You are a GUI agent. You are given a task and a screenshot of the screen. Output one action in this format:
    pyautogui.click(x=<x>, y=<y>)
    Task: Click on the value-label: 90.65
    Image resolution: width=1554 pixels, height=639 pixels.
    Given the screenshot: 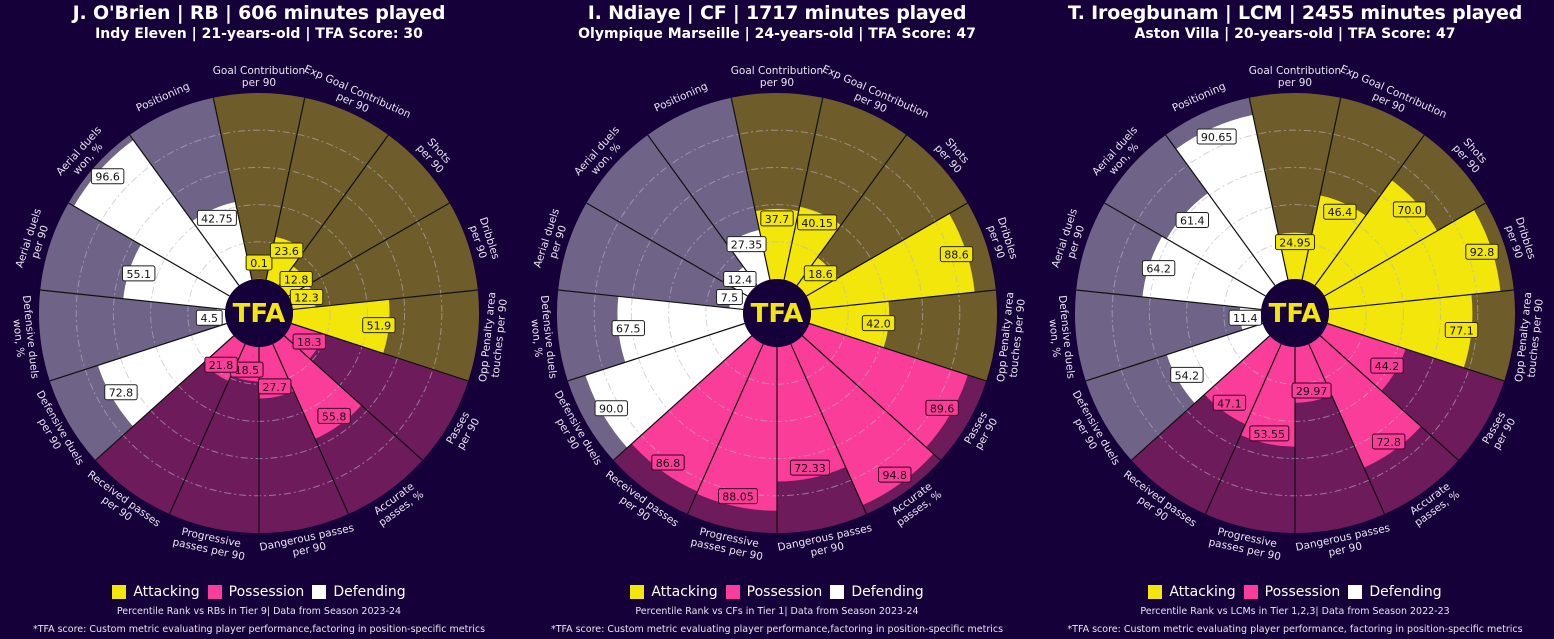 What is the action you would take?
    pyautogui.click(x=1216, y=136)
    